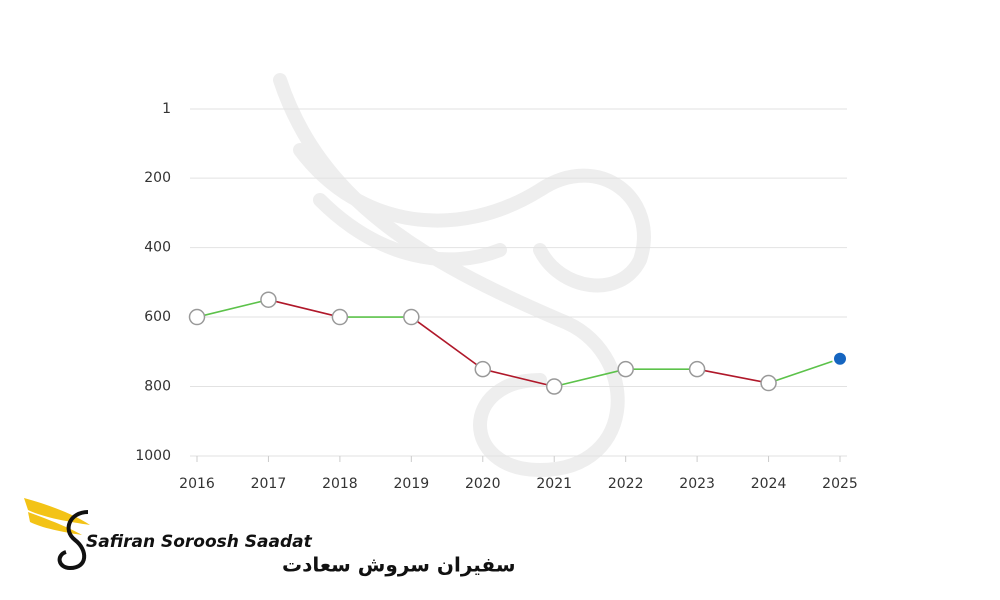  Describe the element at coordinates (269, 484) in the screenshot. I see `x-tick-label: 2017` at that location.